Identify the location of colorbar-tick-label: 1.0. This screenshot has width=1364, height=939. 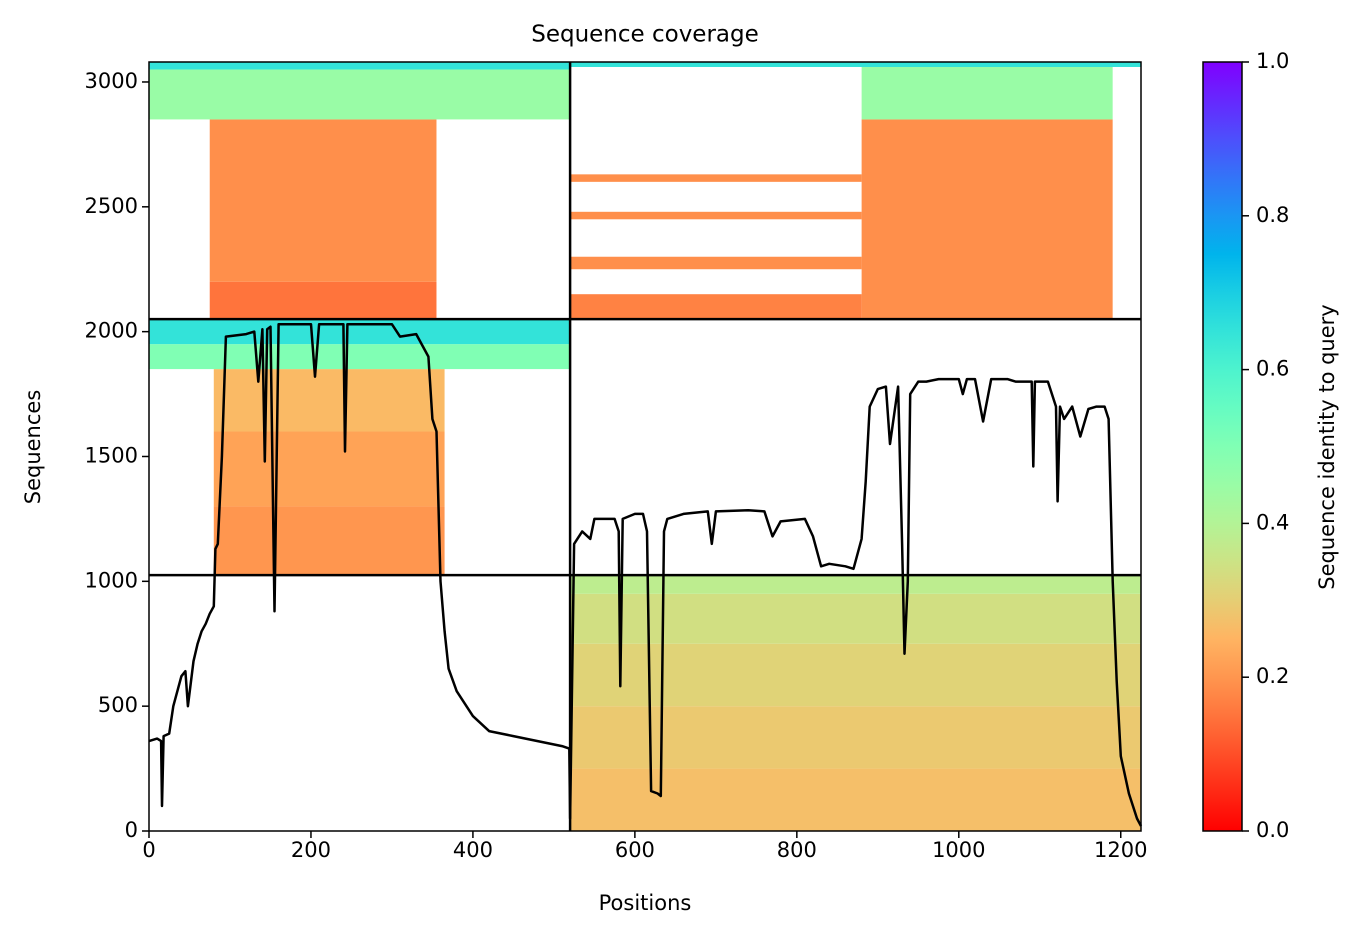
(1272, 61).